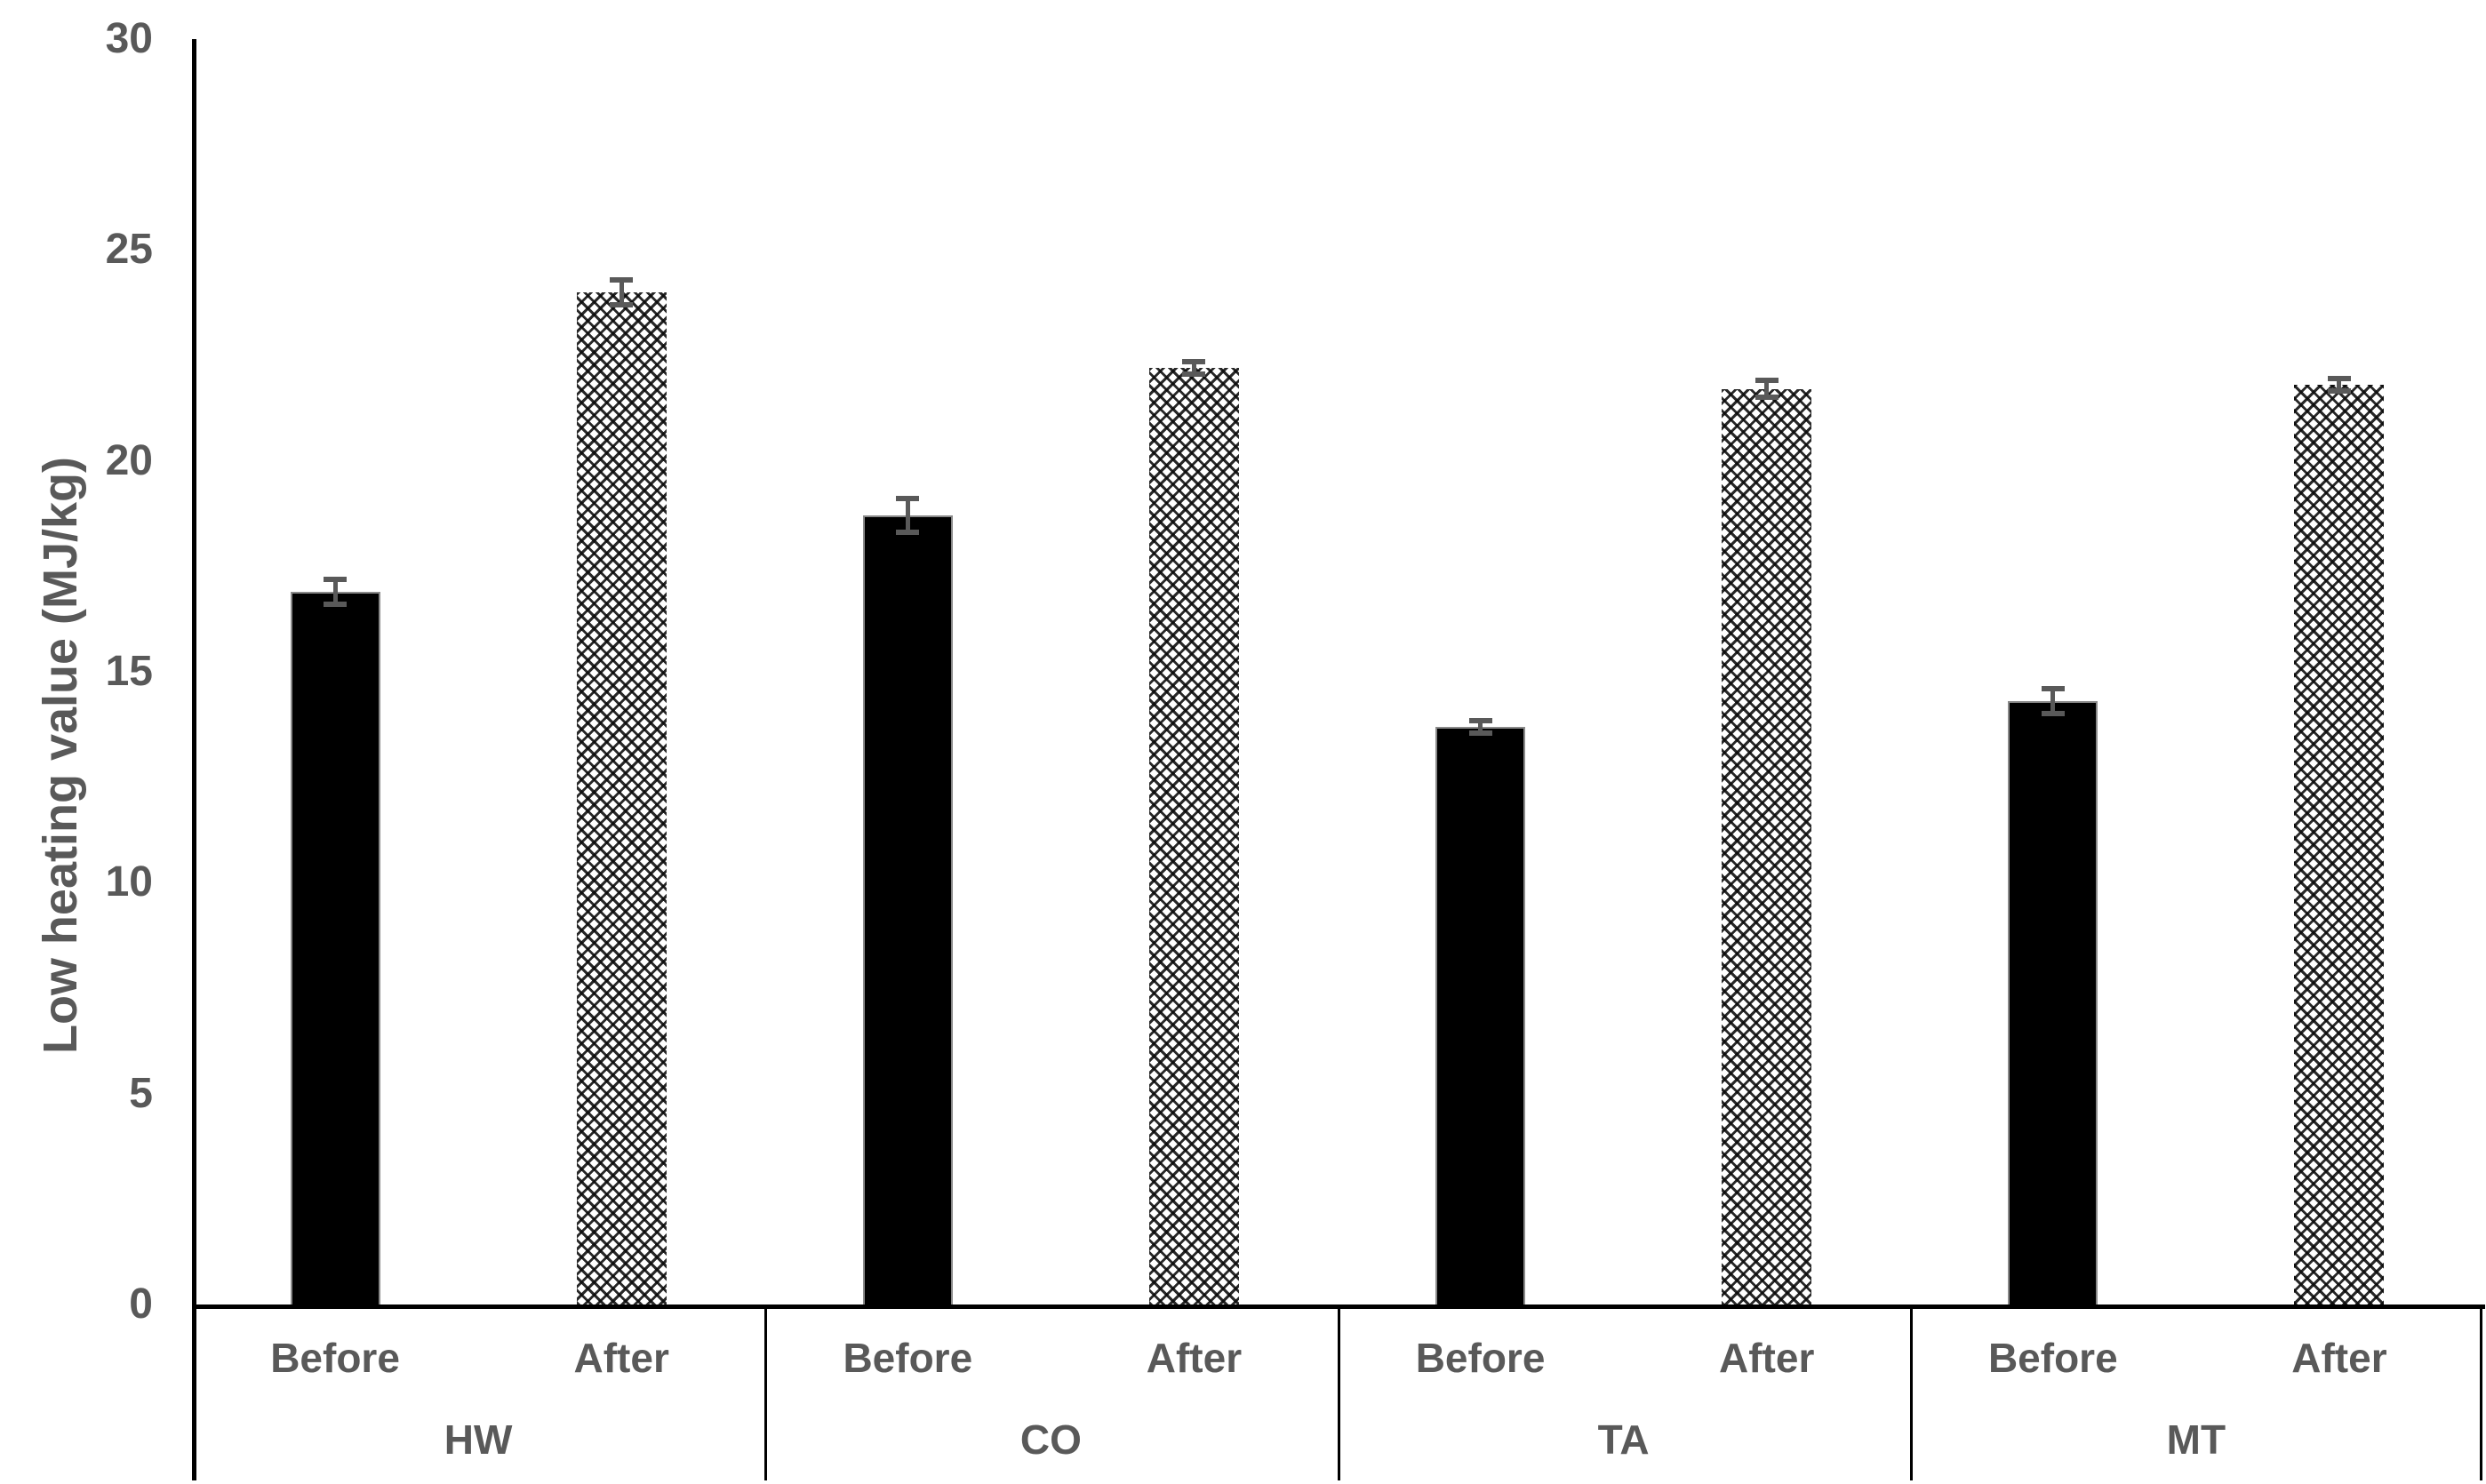  Describe the element at coordinates (129, 672) in the screenshot. I see `y-tick-label-15: 15` at that location.